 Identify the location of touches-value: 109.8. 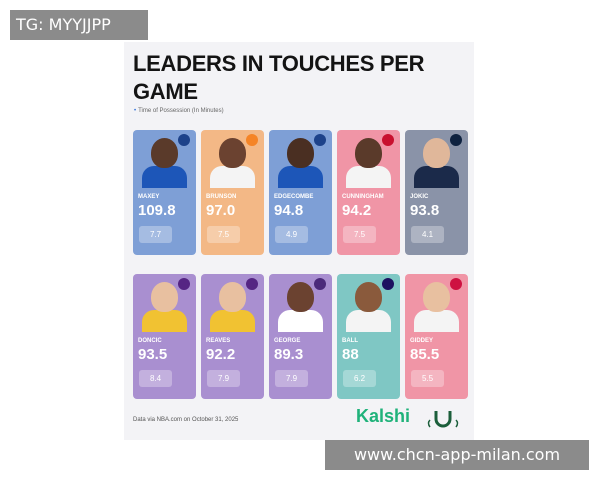
(157, 210).